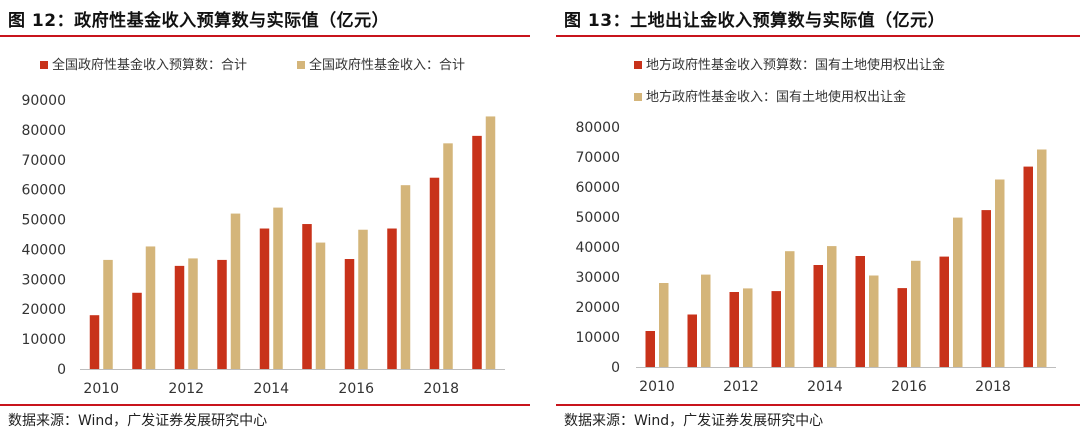 The height and width of the screenshot is (439, 1080). I want to click on chart-title: 图 13：土地出让金收入预算数与实际值（亿元）, so click(755, 21).